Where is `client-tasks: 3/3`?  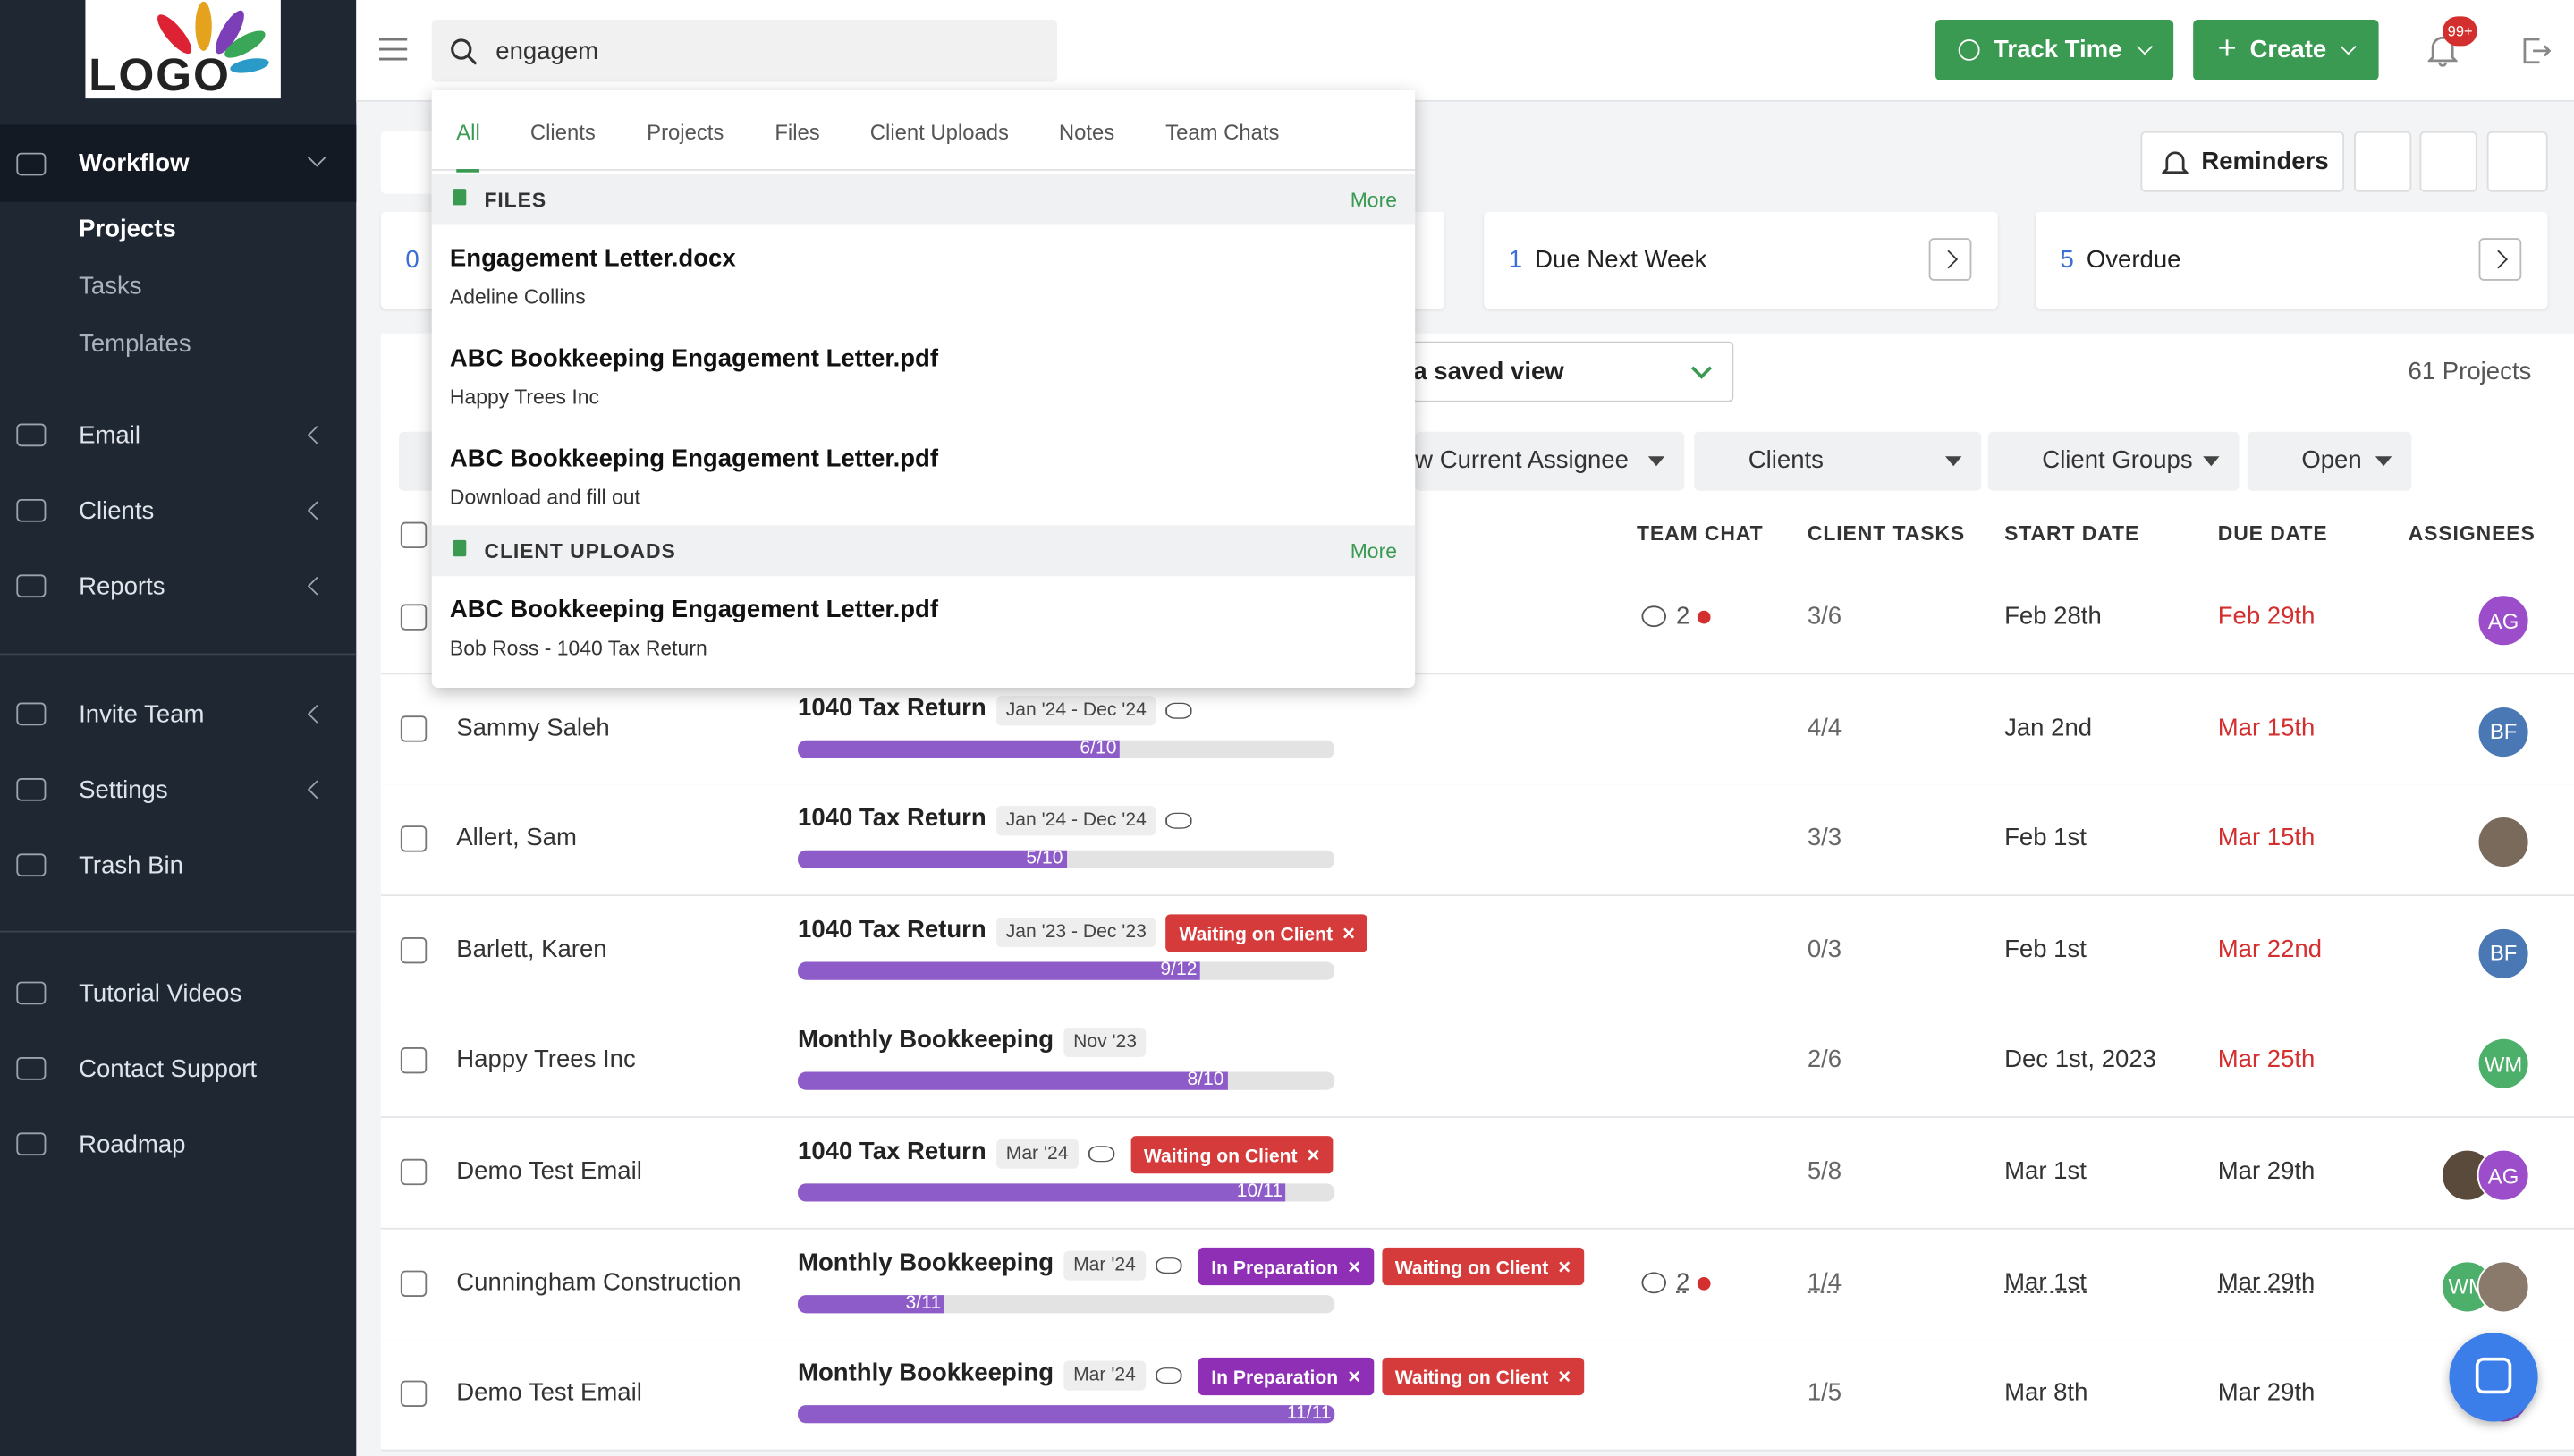
client-tasks: 3/3 is located at coordinates (1824, 838).